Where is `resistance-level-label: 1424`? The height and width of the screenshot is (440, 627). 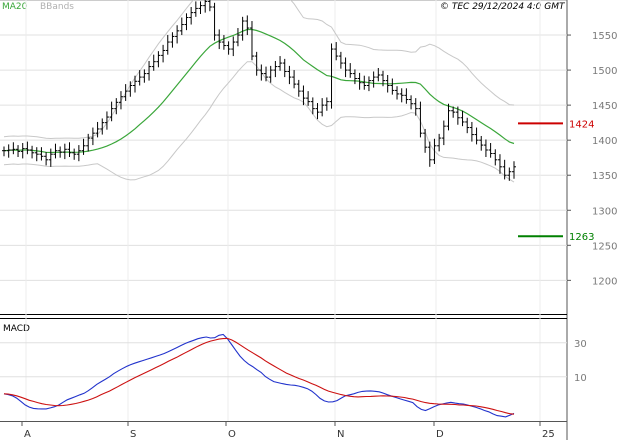
resistance-level-label: 1424 is located at coordinates (581, 124).